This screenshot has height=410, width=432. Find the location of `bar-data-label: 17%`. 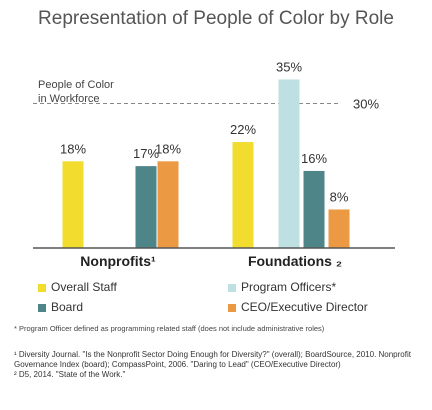

bar-data-label: 17% is located at coordinates (146, 153).